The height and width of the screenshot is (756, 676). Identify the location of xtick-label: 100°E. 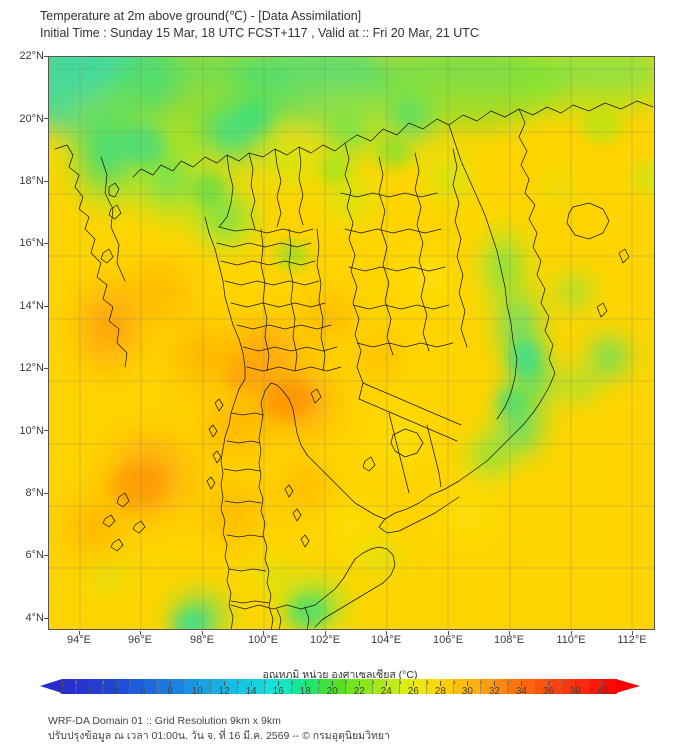
(263, 640).